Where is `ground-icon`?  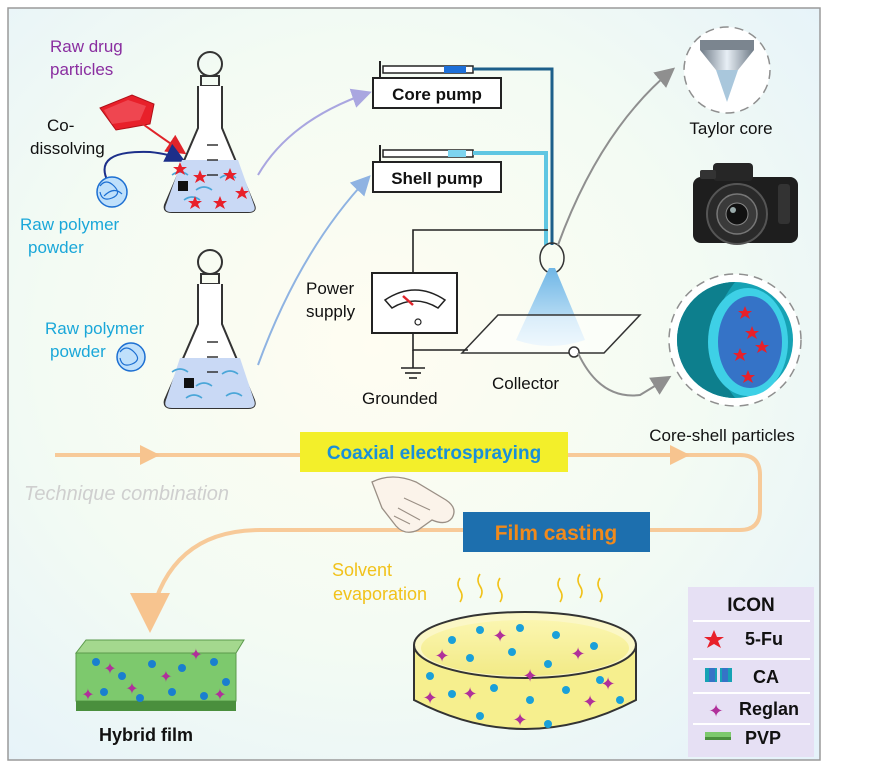 ground-icon is located at coordinates (413, 373).